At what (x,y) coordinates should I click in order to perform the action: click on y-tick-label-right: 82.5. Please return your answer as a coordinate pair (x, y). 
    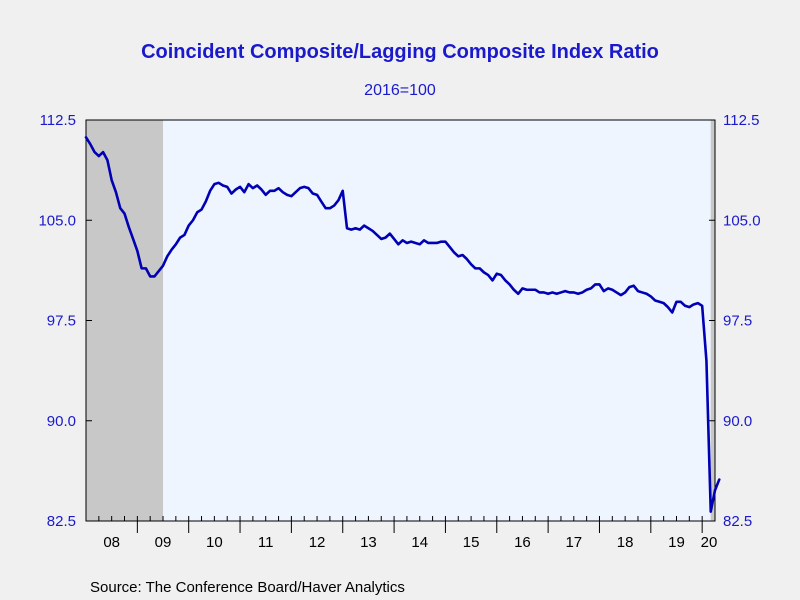
    Looking at the image, I should click on (737, 521).